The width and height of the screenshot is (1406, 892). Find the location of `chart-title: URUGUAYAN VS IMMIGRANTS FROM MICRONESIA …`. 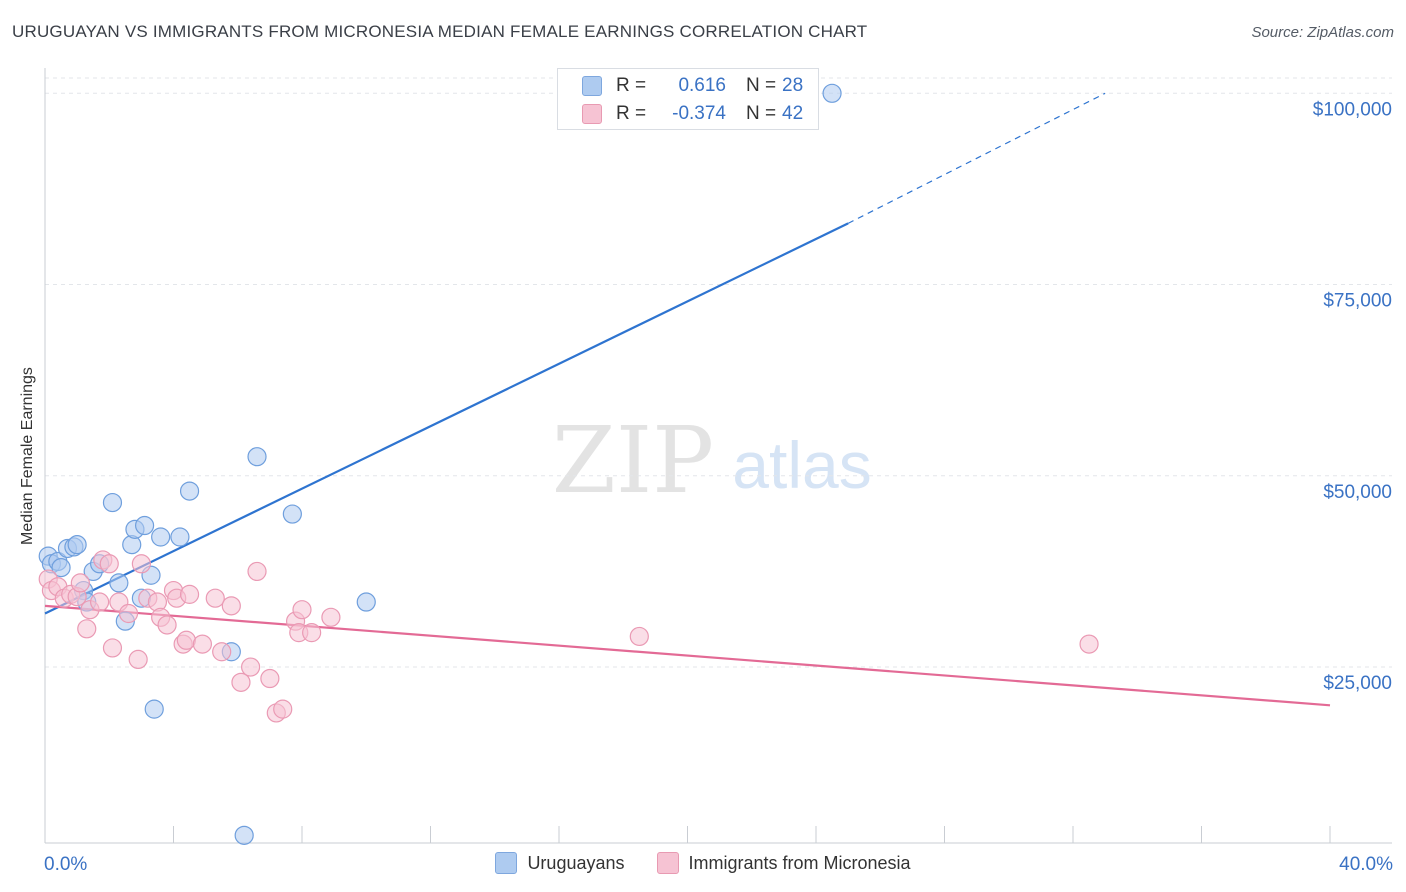

chart-title: URUGUAYAN VS IMMIGRANTS FROM MICRONESIA … is located at coordinates (440, 31).